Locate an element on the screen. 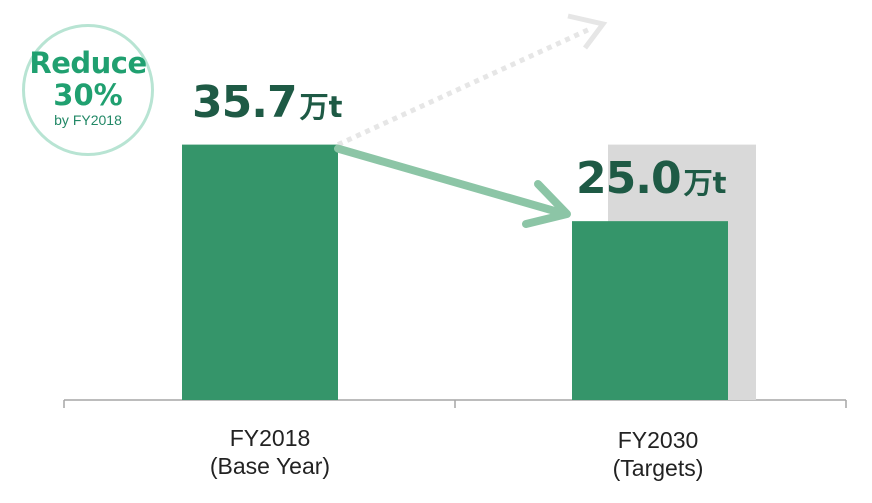  value-label-fy2030: 25.0 万t is located at coordinates (651, 178).